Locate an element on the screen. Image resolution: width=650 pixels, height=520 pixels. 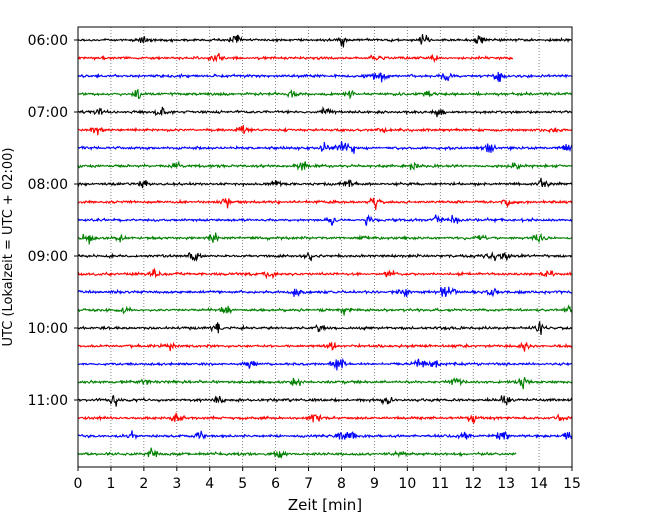
y-tick-label: 10:00 is located at coordinates (48, 329).